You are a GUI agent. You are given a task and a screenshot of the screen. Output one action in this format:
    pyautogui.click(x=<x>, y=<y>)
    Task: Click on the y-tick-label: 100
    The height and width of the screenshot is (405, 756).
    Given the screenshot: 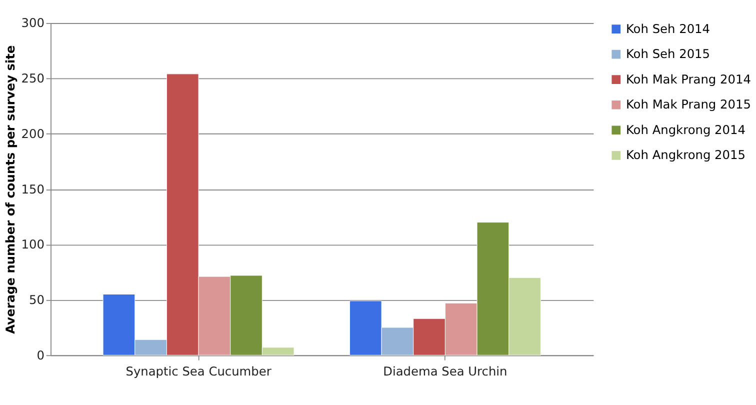 What is the action you would take?
    pyautogui.click(x=32, y=245)
    